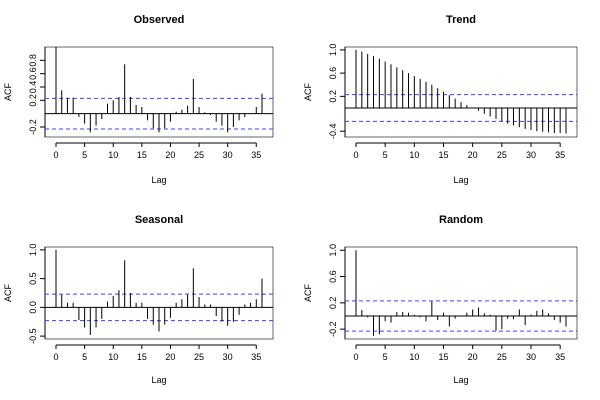 This screenshot has width=600, height=400. What do you see at coordinates (33, 336) in the screenshot?
I see `y-tick-label: -0.5` at bounding box center [33, 336].